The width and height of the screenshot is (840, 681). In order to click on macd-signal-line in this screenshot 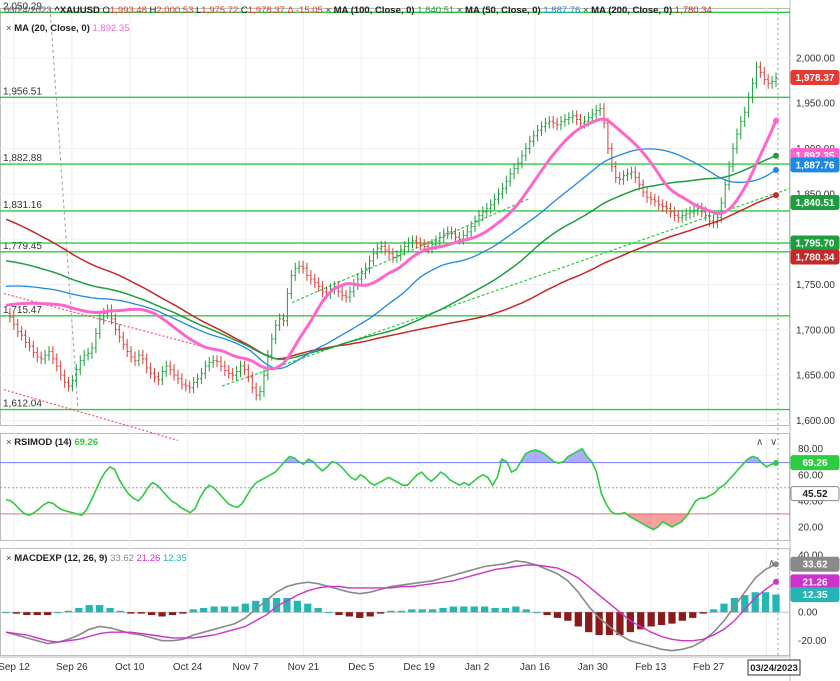, I will do `click(391, 603)`.